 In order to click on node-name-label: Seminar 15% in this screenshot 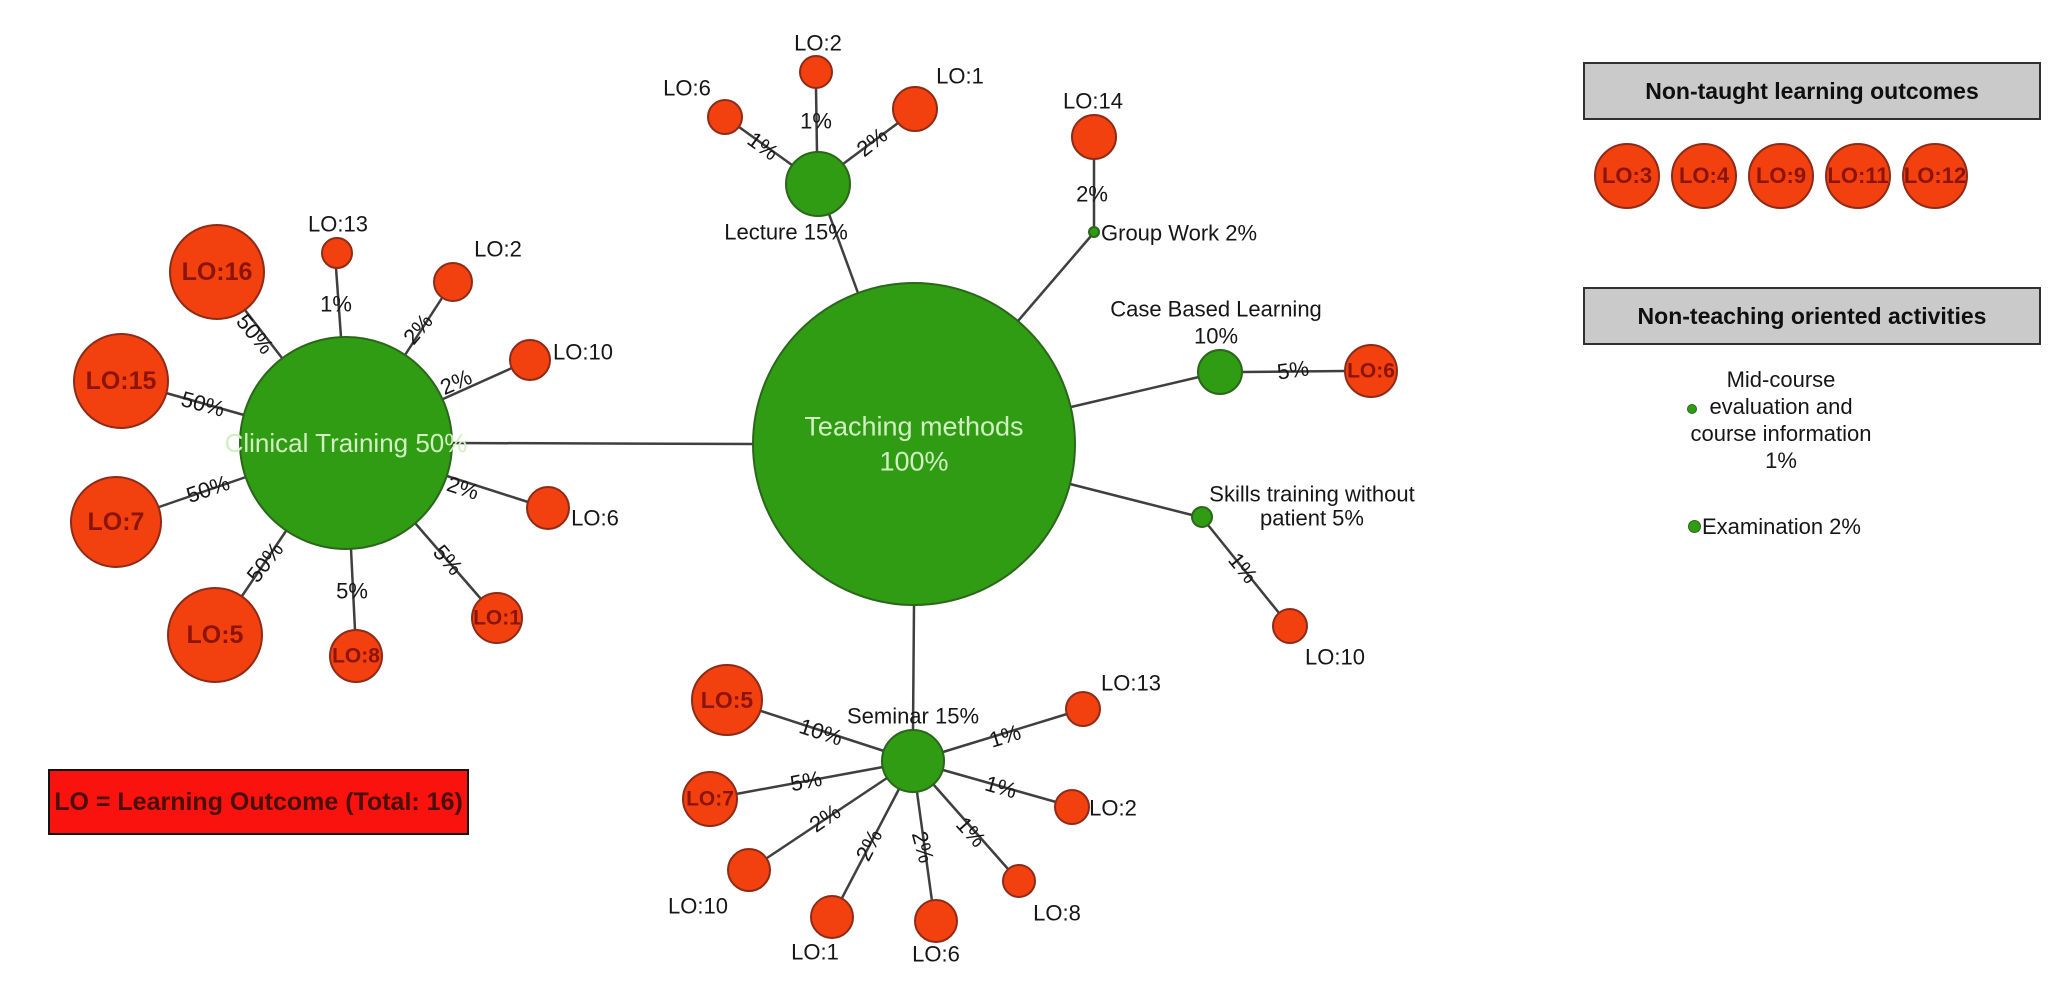, I will do `click(913, 716)`.